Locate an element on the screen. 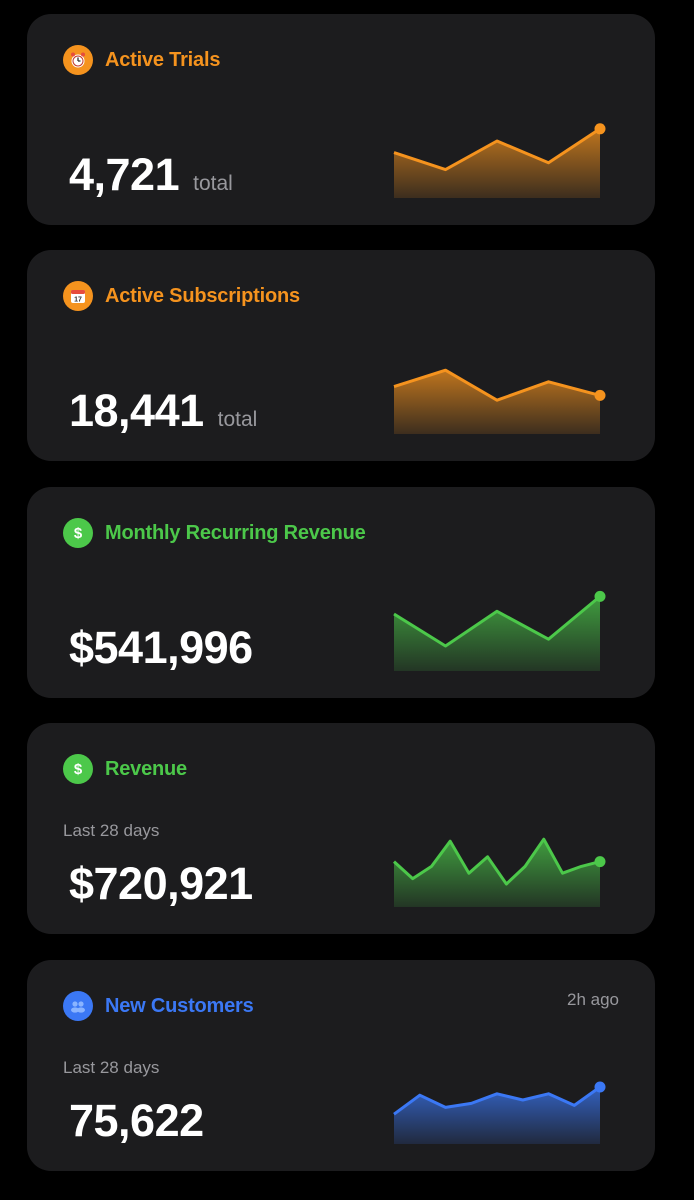 This screenshot has width=694, height=1200. metric-value-row: $541,996 is located at coordinates (161, 647).